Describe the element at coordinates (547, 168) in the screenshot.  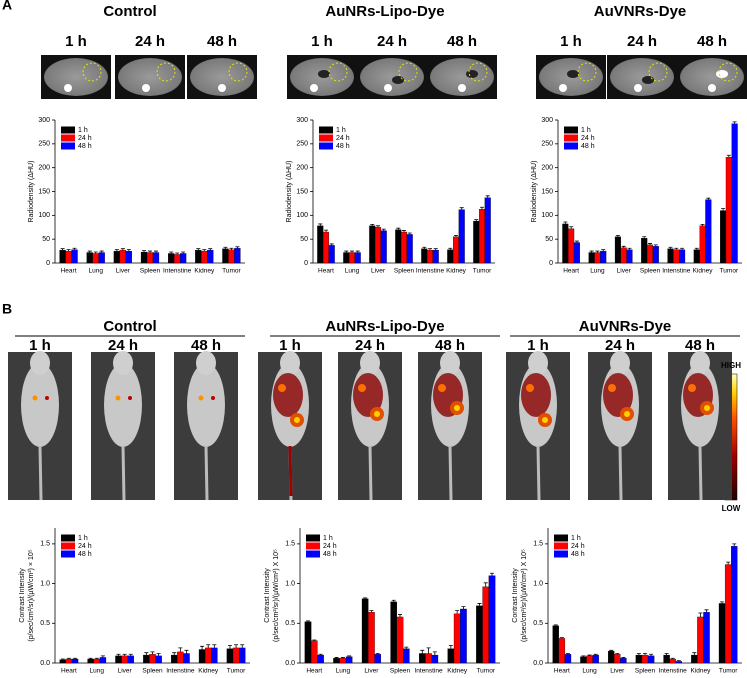
I see `y-tick-label: 200` at that location.